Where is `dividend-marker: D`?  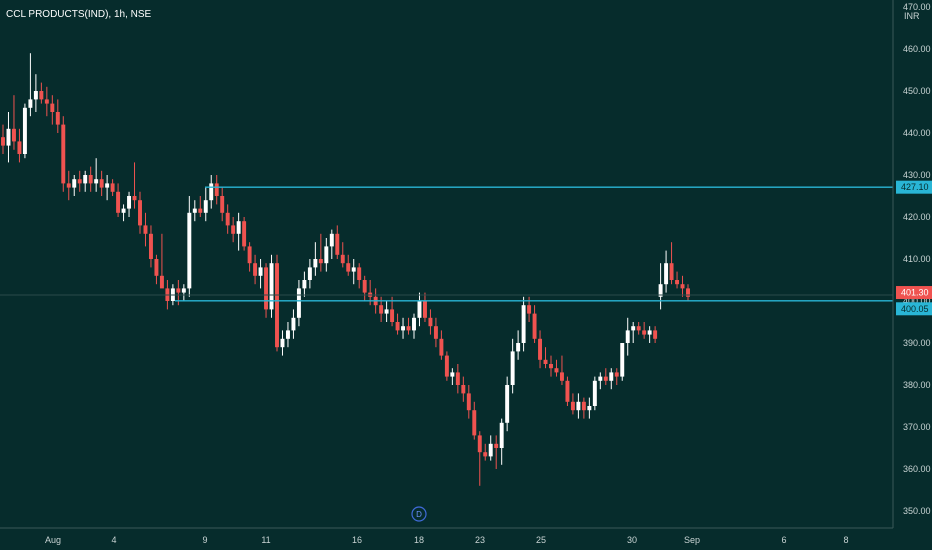 dividend-marker: D is located at coordinates (419, 514).